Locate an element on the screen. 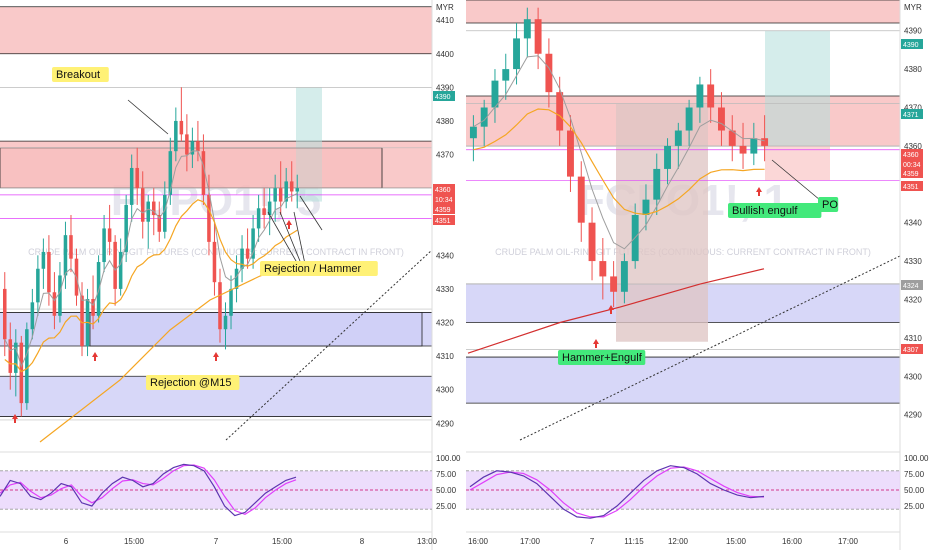 The width and height of the screenshot is (932, 550). stop-box is located at coordinates (797, 163).